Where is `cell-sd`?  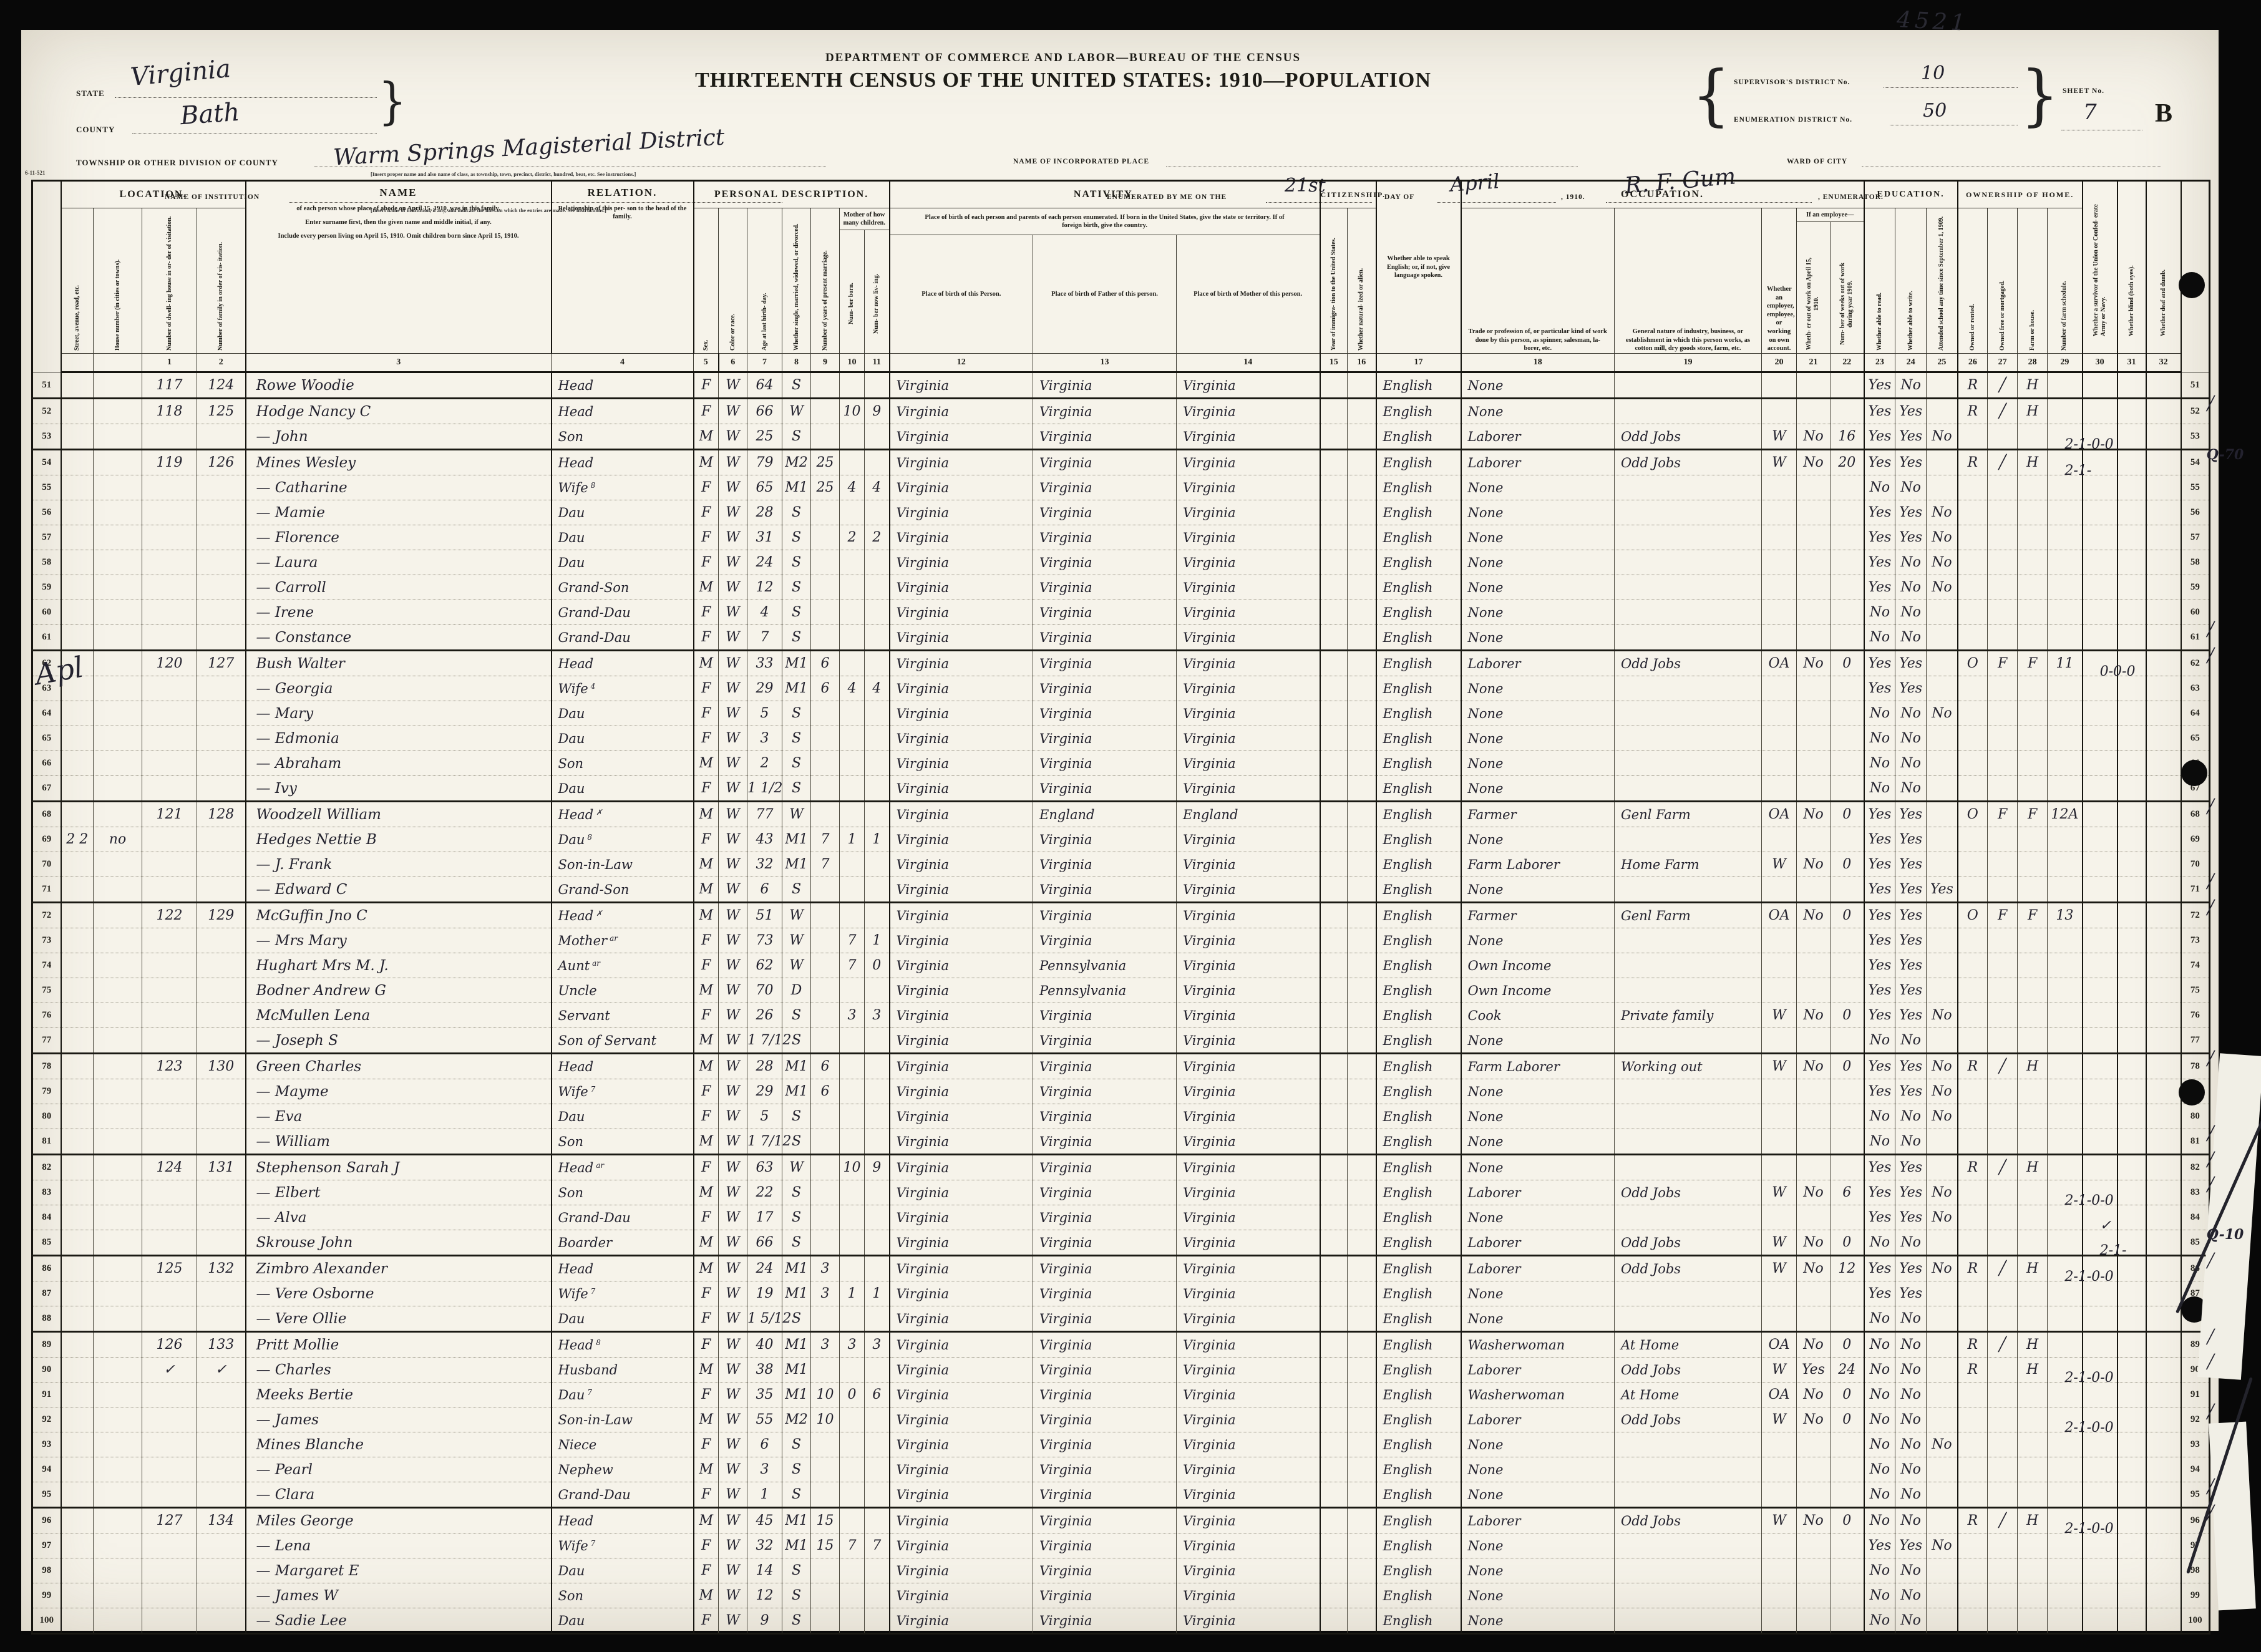
cell-sd is located at coordinates (2065, 1293).